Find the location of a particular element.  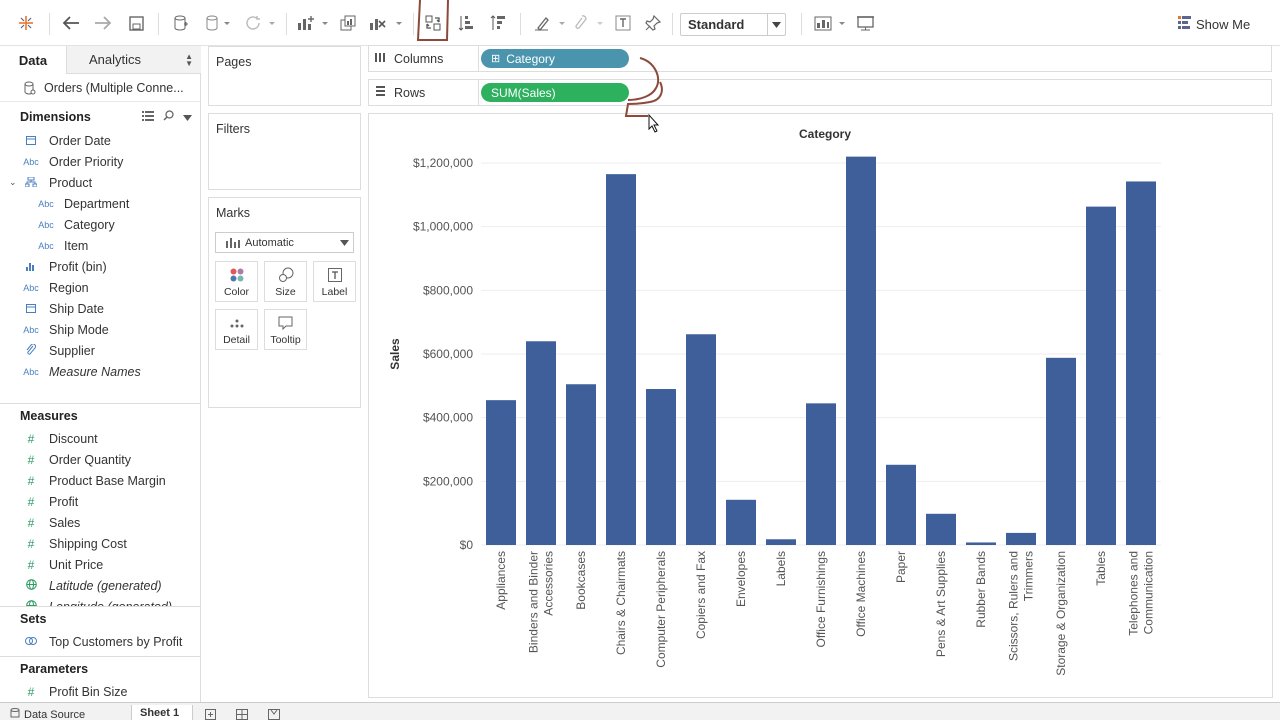

sort-ascending-icon is located at coordinates (466, 23).